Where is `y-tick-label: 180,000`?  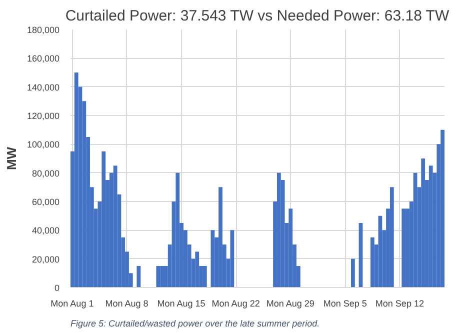 y-tick-label: 180,000 is located at coordinates (43, 30).